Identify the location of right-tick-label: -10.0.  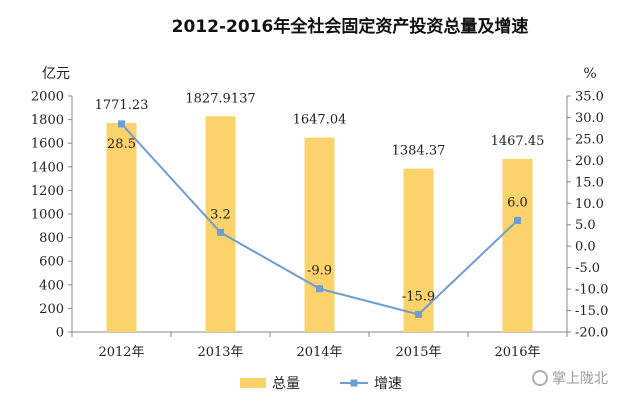
(591, 290).